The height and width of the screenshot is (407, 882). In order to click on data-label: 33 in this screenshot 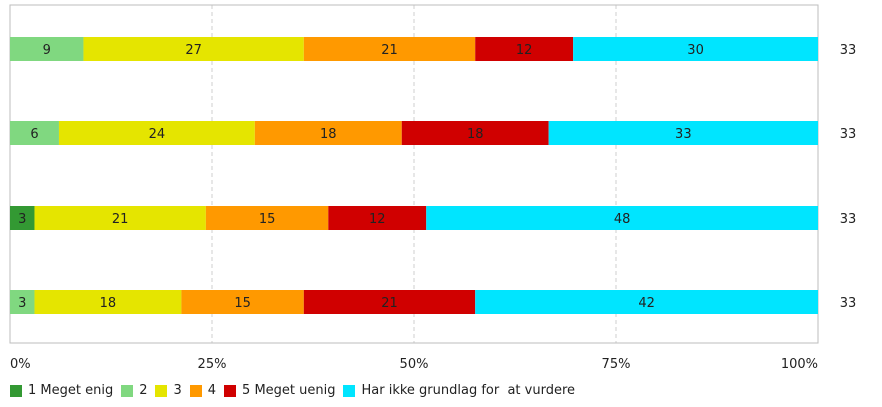, I will do `click(683, 134)`.